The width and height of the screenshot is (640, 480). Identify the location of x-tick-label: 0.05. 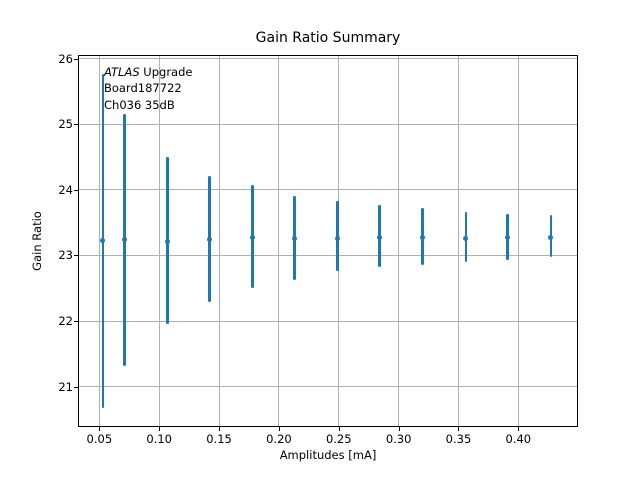
(99, 439).